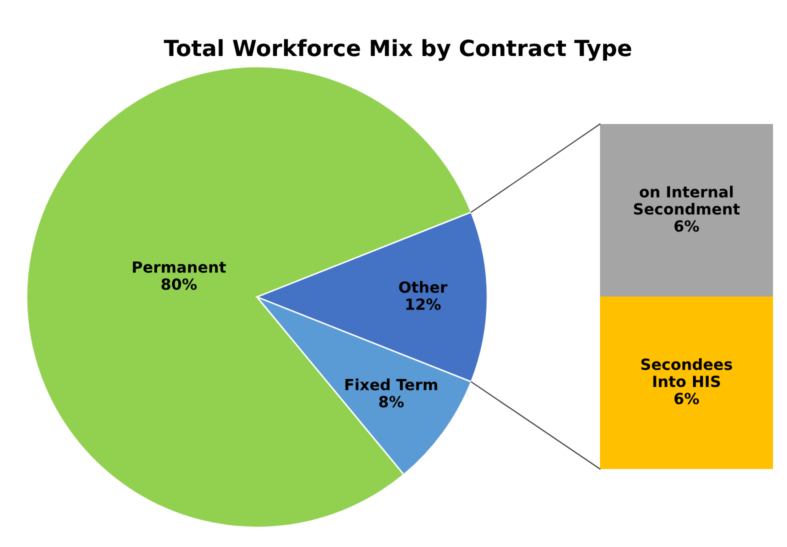 The width and height of the screenshot is (787, 547). What do you see at coordinates (687, 200) in the screenshot?
I see `series-label: on Internal Secondment` at bounding box center [687, 200].